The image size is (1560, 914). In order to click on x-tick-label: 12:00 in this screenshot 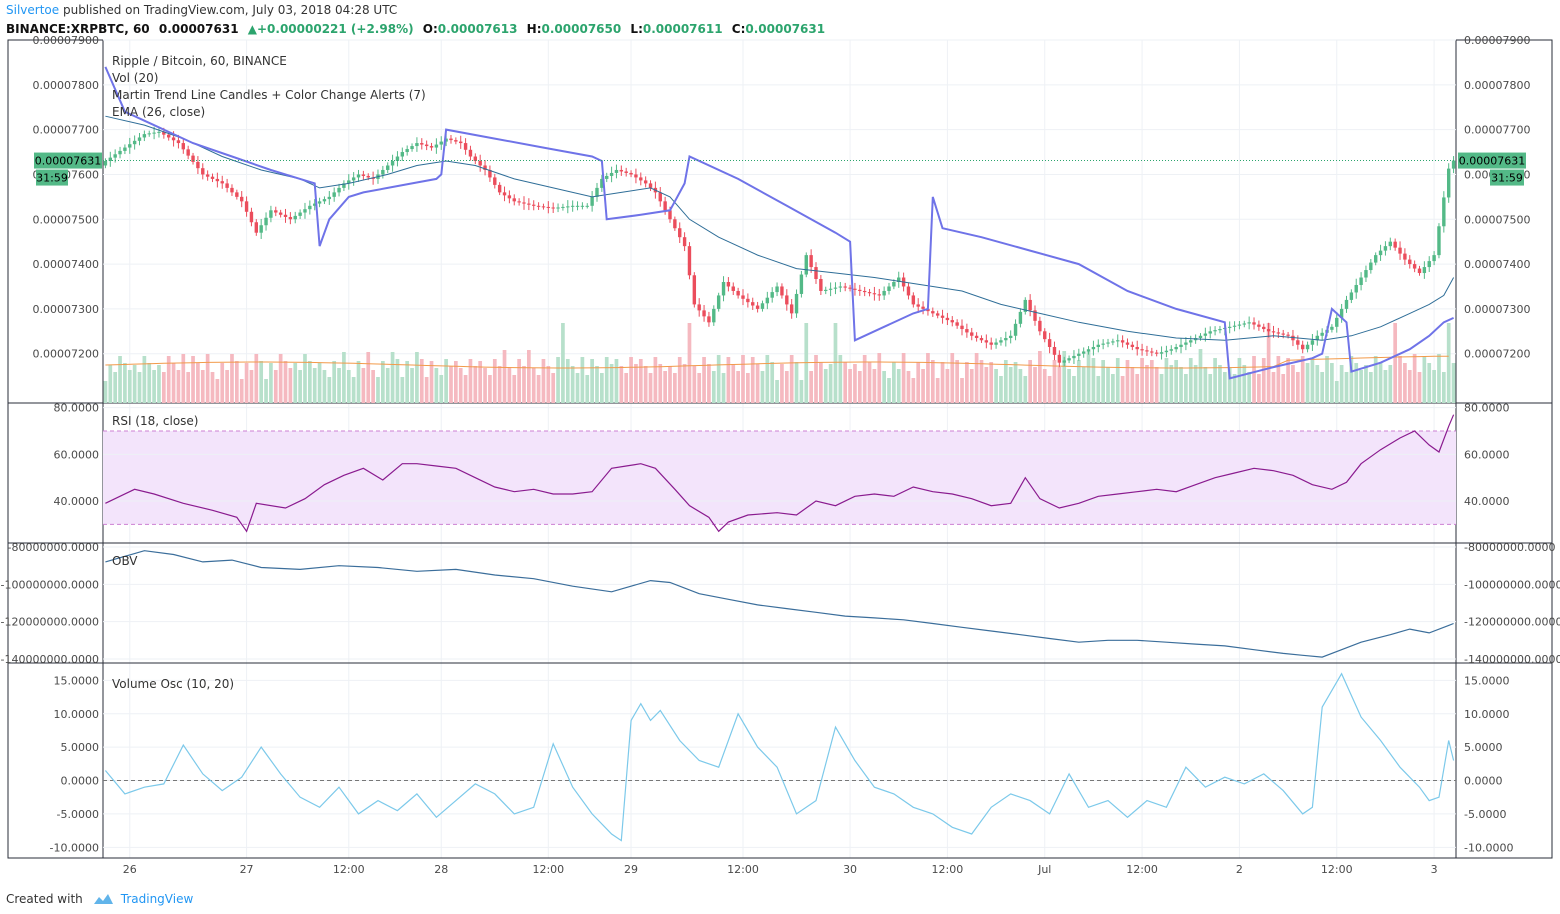, I will do `click(548, 869)`.